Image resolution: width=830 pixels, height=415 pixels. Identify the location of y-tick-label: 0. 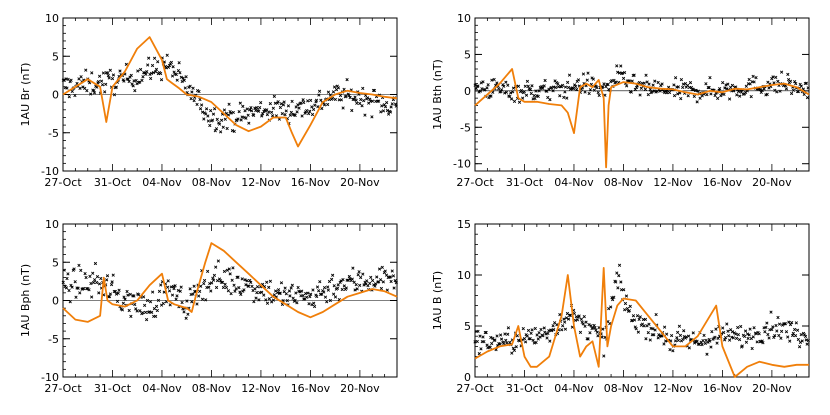
(467, 91).